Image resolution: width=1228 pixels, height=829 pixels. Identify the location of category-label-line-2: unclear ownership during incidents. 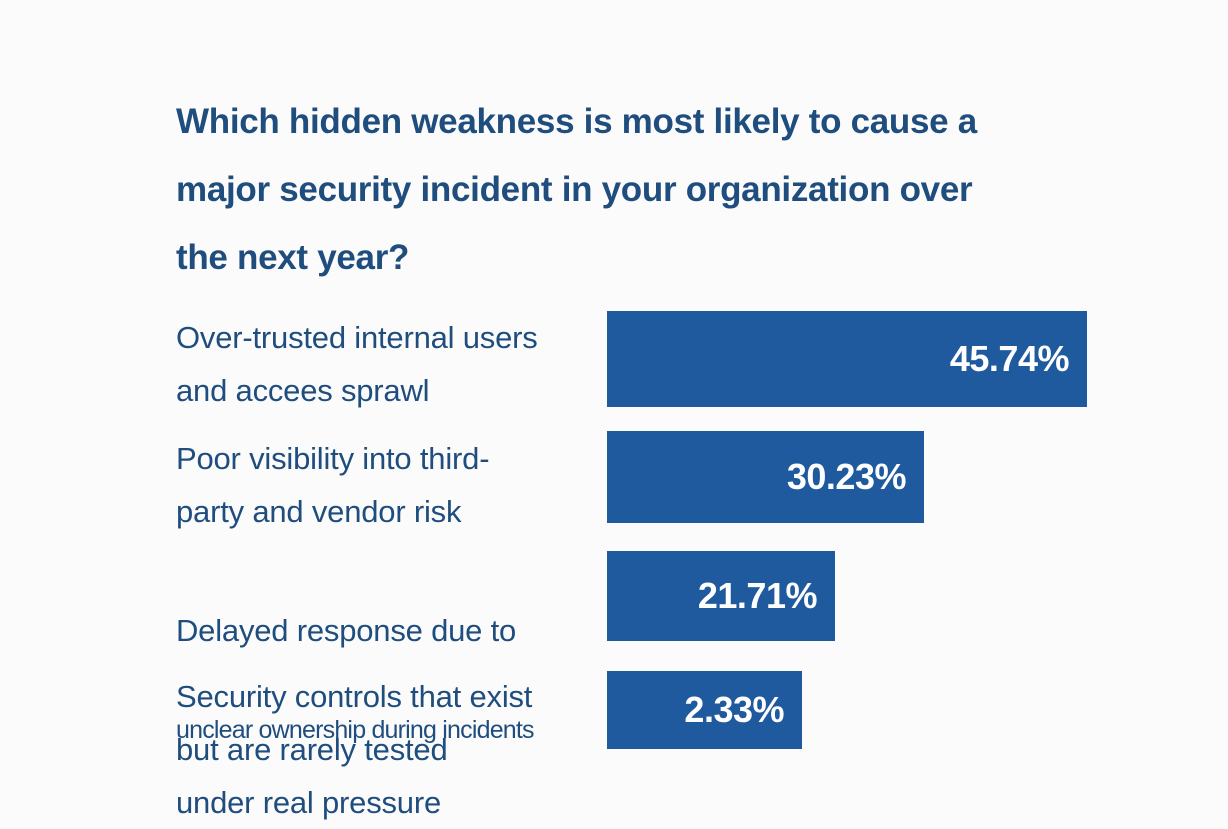
(355, 730).